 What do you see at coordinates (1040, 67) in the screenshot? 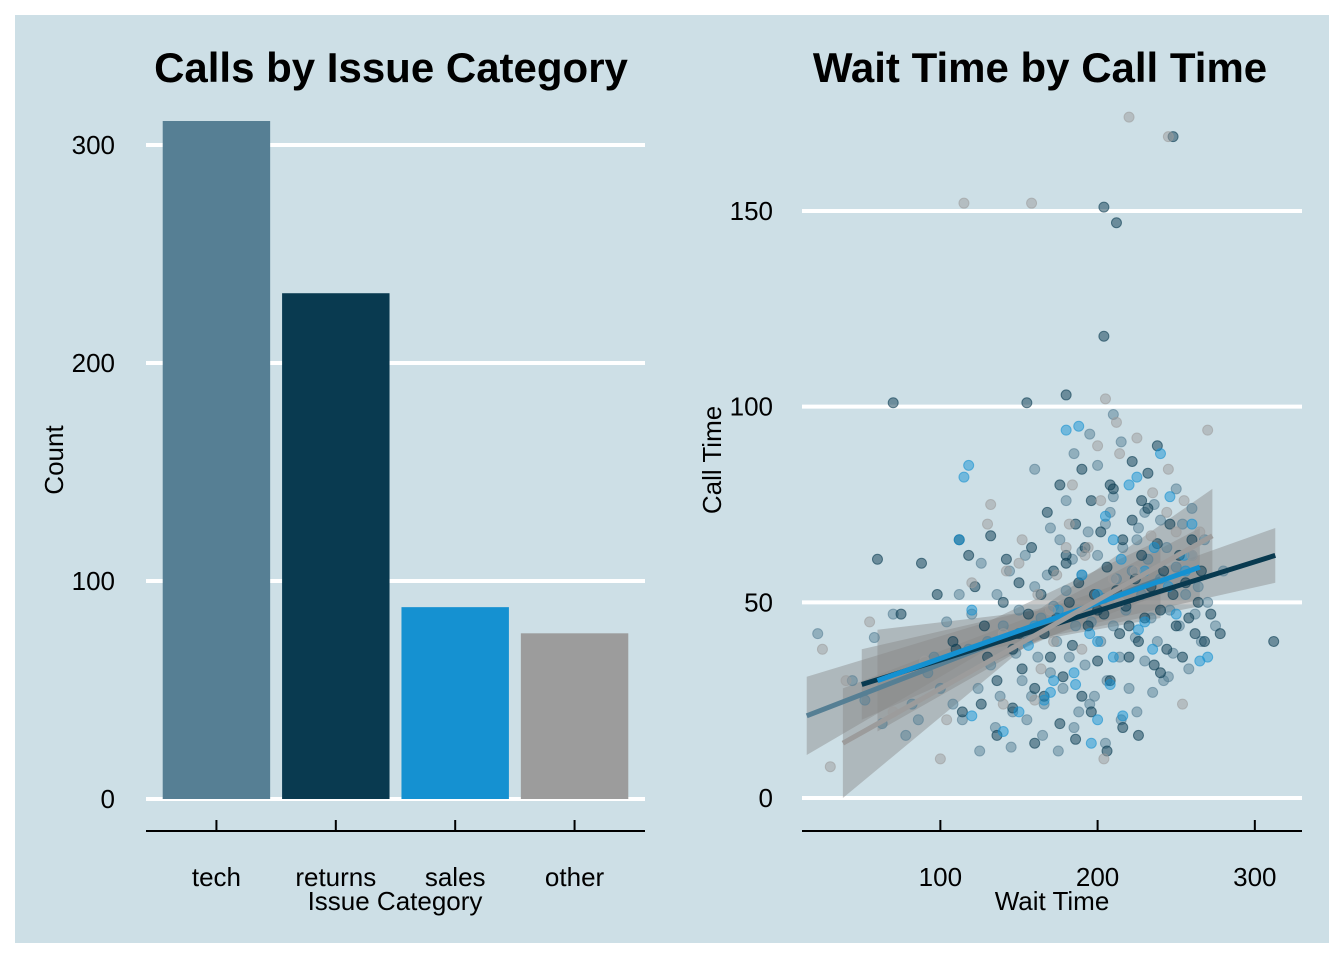
I see `scatter-chart-title: Wait Time by Call Time` at bounding box center [1040, 67].